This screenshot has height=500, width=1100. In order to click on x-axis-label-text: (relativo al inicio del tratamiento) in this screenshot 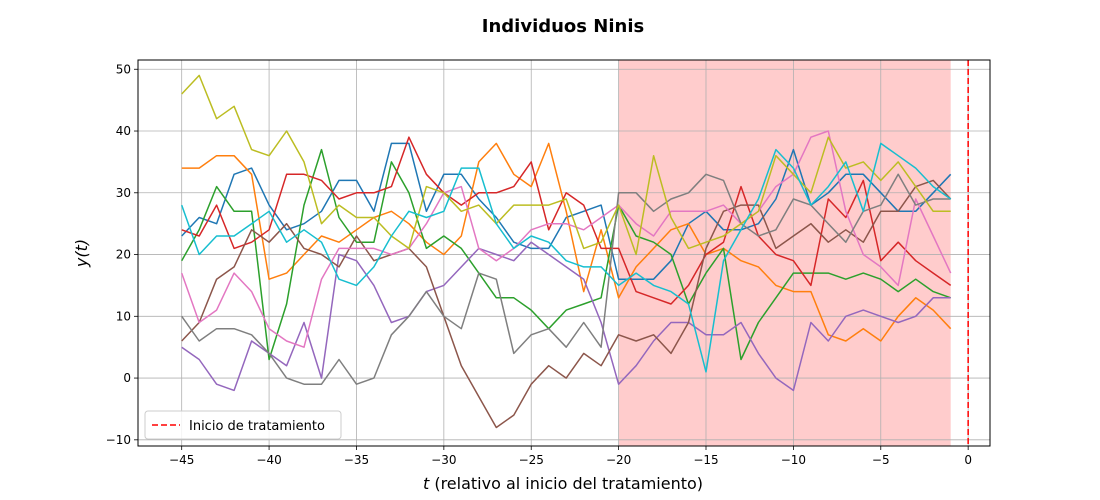, I will do `click(566, 483)`.